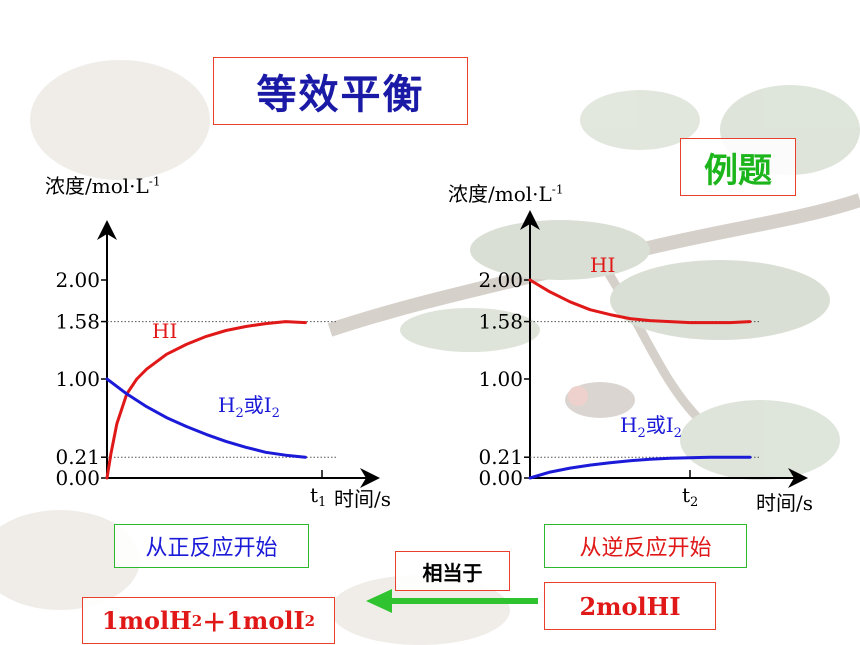 This screenshot has height=645, width=860. I want to click on page-title: 等效平衡, so click(340, 91).